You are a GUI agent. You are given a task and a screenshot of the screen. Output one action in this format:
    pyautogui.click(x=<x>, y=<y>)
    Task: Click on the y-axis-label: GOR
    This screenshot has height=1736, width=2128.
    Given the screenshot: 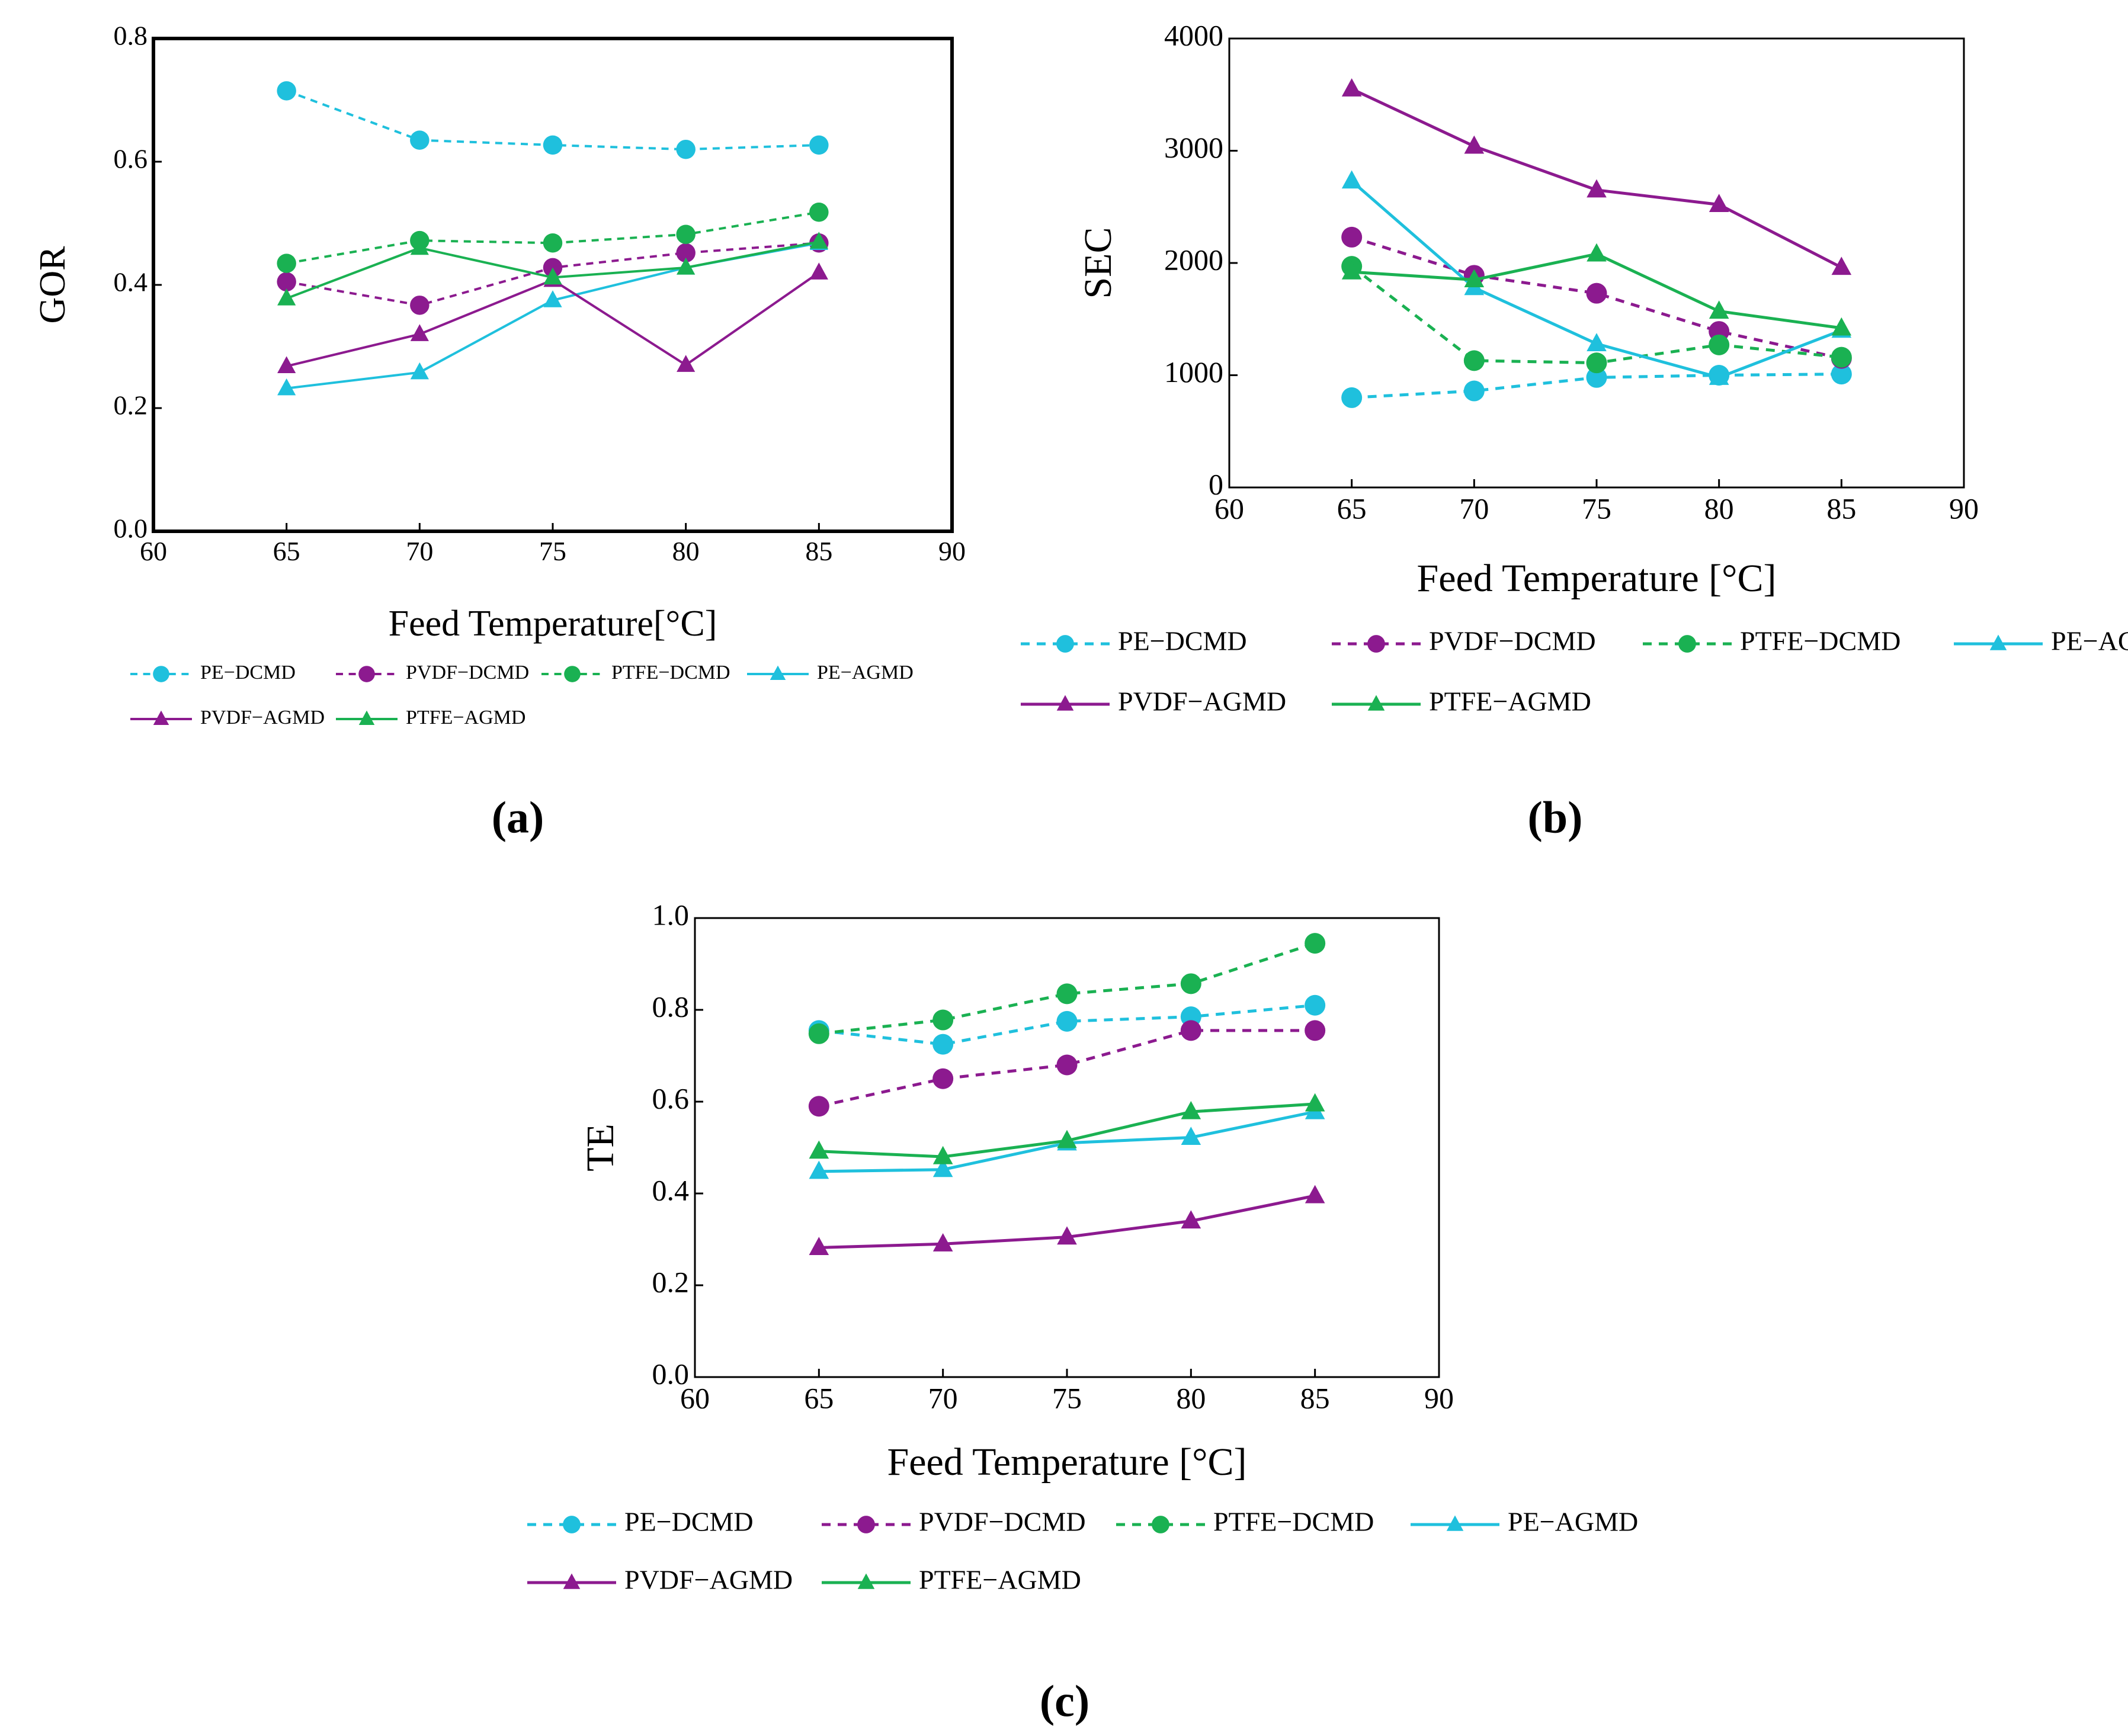 What is the action you would take?
    pyautogui.click(x=53, y=285)
    